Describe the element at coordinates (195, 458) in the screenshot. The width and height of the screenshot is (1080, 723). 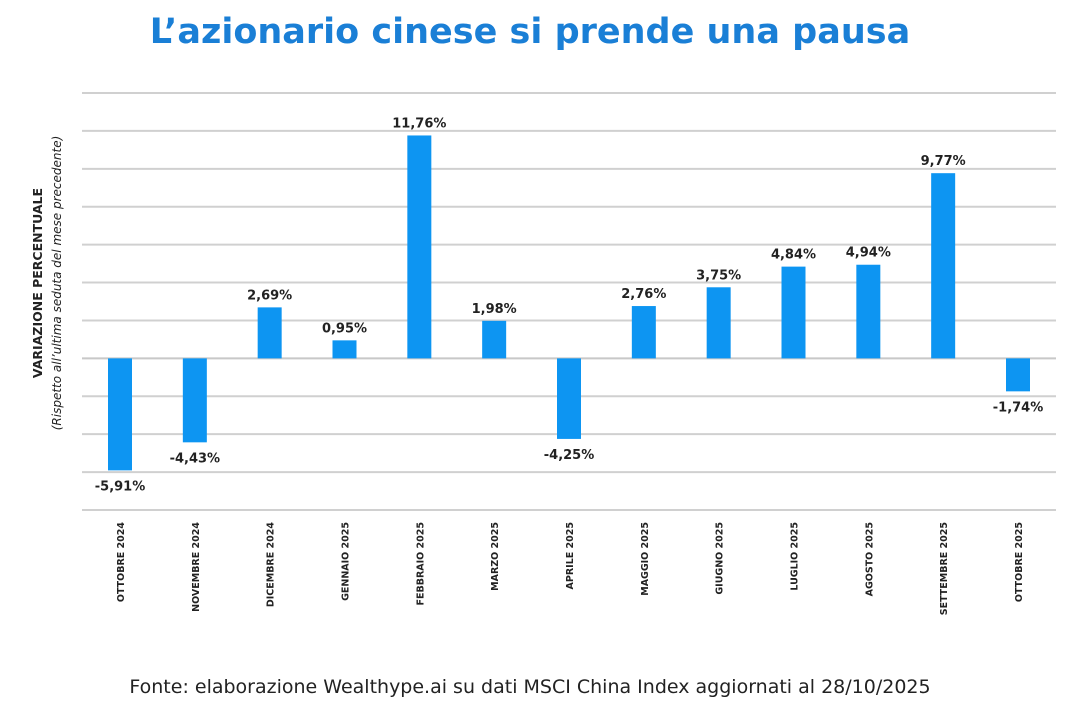
I see `data-label-1: -4,43%` at that location.